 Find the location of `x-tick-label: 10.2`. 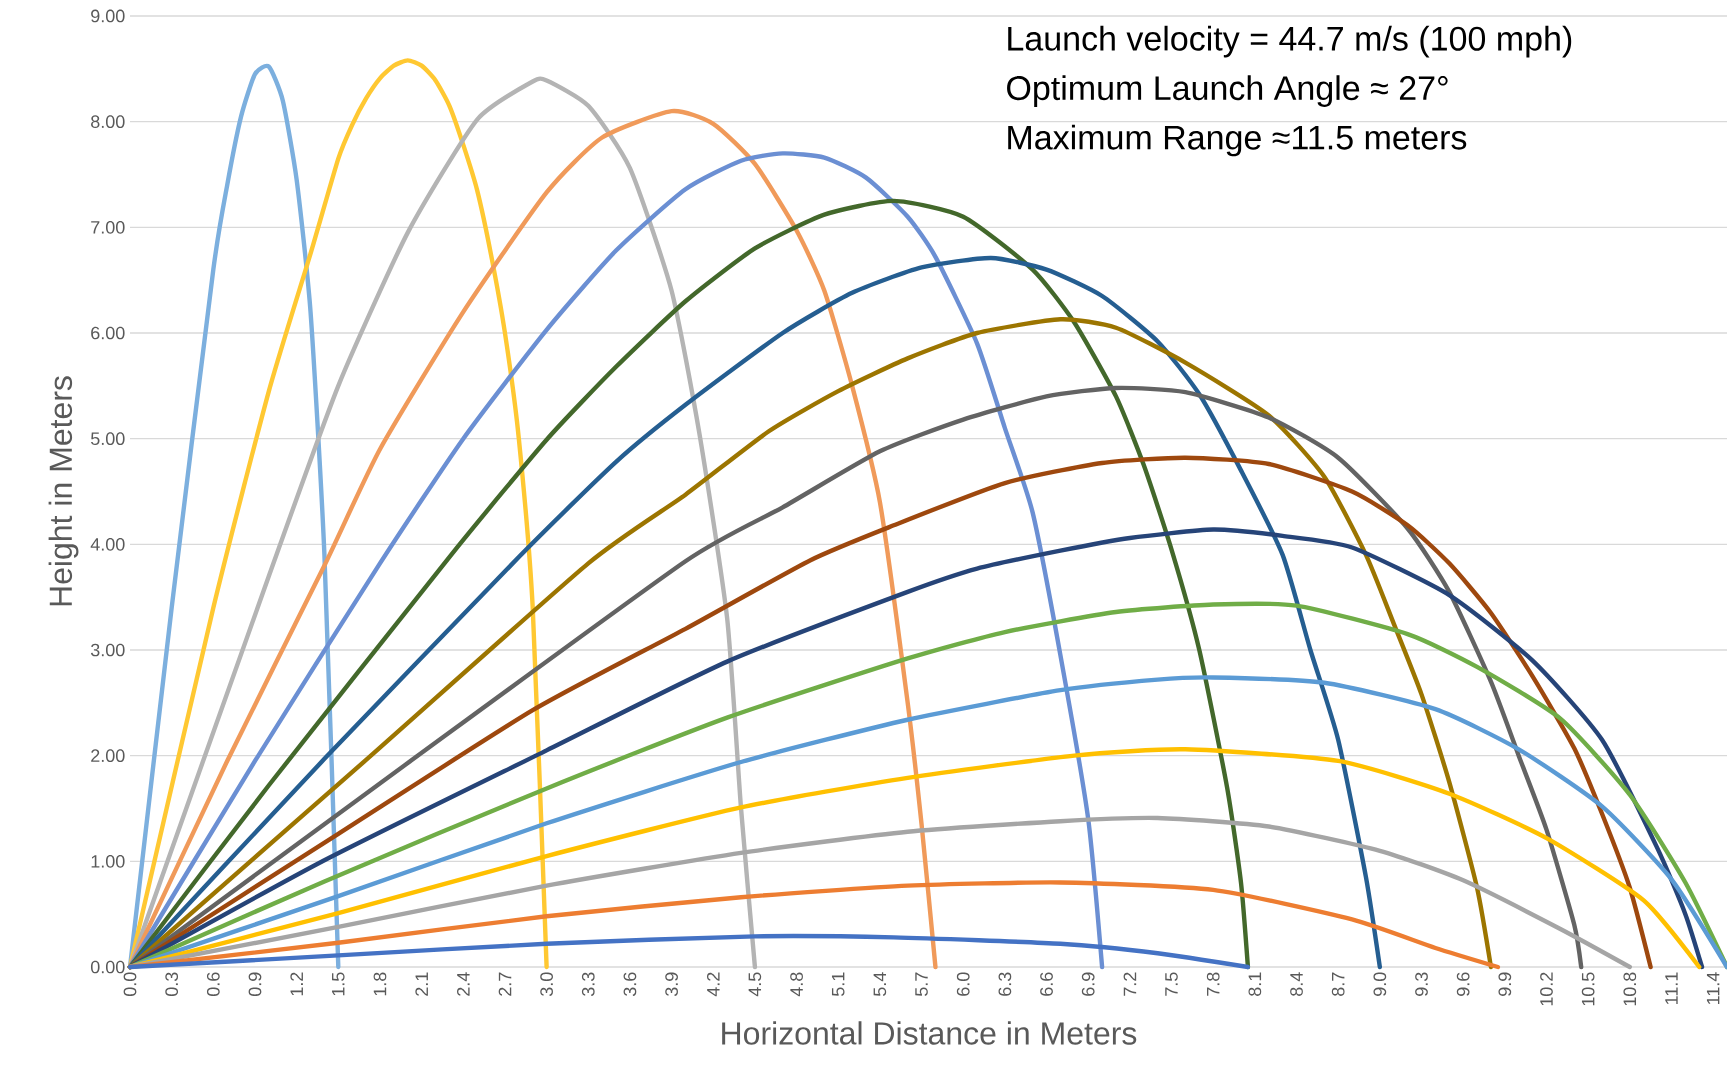

x-tick-label: 10.2 is located at coordinates (1546, 989).